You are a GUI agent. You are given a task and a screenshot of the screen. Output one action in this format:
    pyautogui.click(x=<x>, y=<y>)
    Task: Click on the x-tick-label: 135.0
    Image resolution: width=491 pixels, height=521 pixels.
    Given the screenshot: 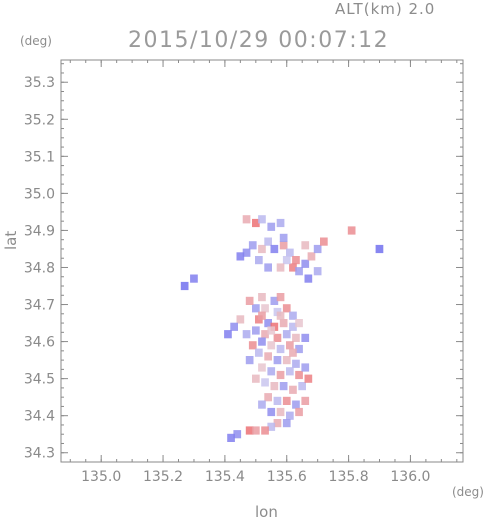 What is the action you would take?
    pyautogui.click(x=101, y=477)
    